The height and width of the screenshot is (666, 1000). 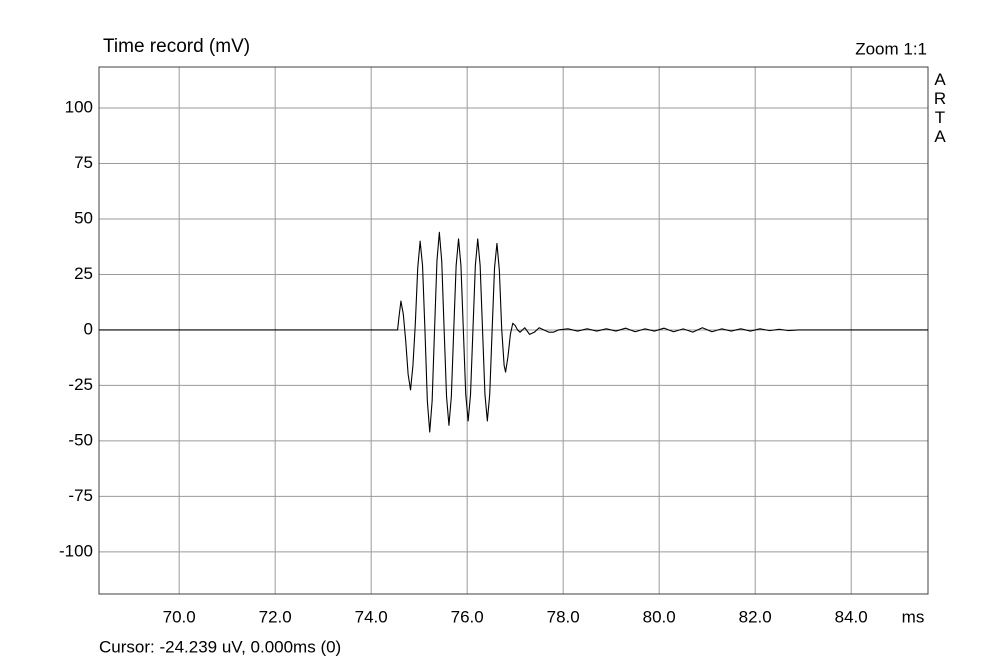 What do you see at coordinates (79, 107) in the screenshot?
I see `y-tick-label: 100` at bounding box center [79, 107].